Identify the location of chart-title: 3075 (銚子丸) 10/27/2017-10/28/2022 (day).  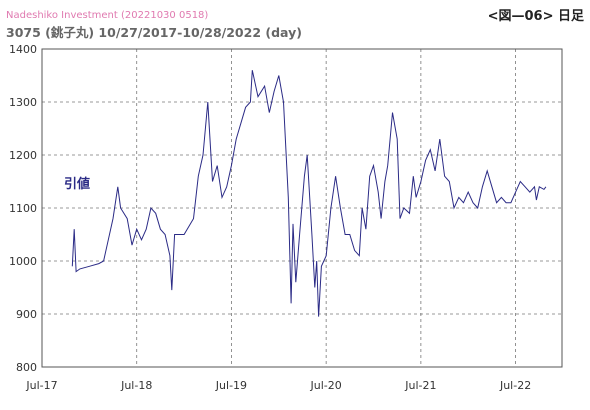
(154, 32).